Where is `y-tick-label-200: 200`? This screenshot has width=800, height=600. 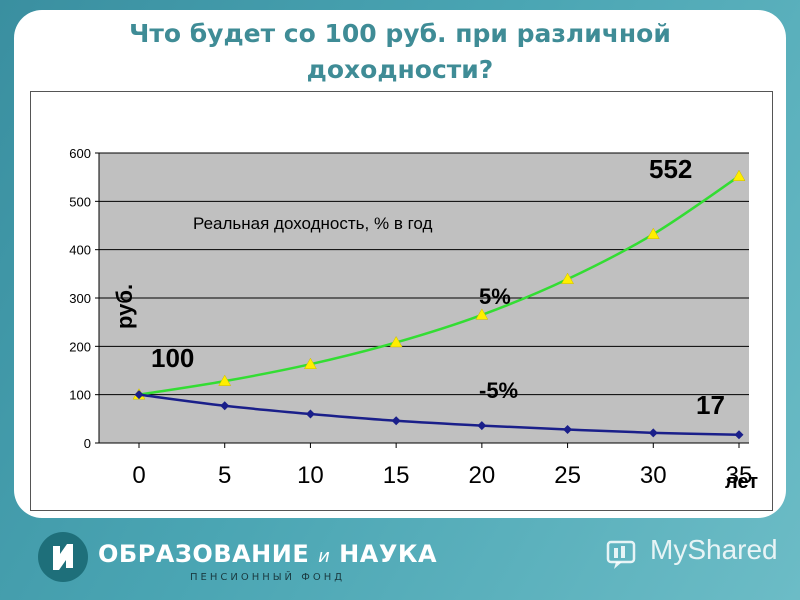
y-tick-label-200: 200 is located at coordinates (80, 346).